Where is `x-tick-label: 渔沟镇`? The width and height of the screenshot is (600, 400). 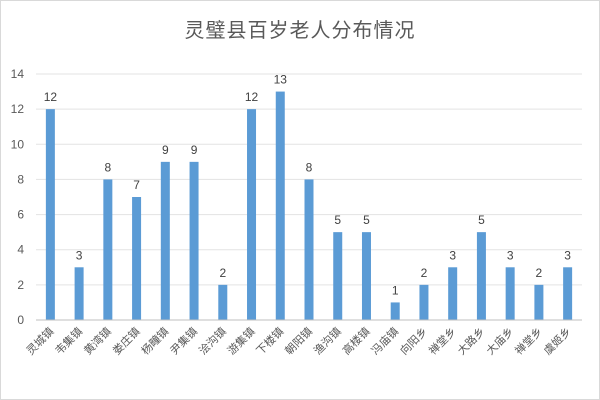 x-tick-label: 渔沟镇 is located at coordinates (327, 340).